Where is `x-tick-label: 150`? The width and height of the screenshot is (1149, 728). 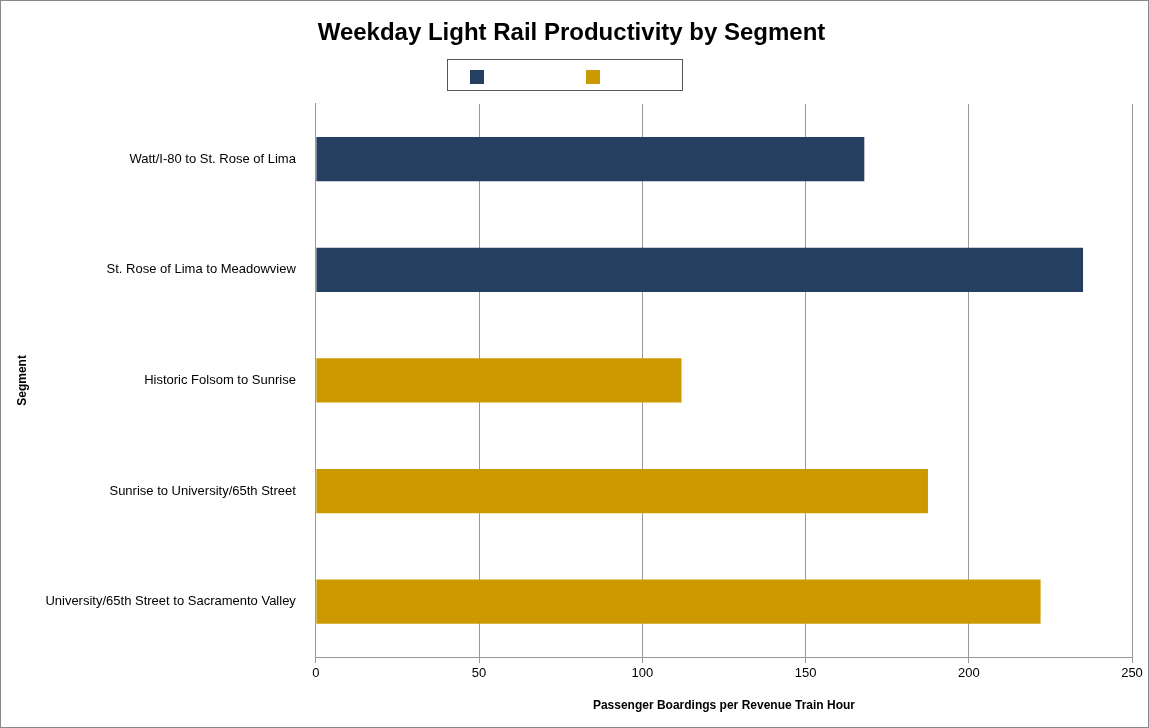
x-tick-label: 150 is located at coordinates (805, 673).